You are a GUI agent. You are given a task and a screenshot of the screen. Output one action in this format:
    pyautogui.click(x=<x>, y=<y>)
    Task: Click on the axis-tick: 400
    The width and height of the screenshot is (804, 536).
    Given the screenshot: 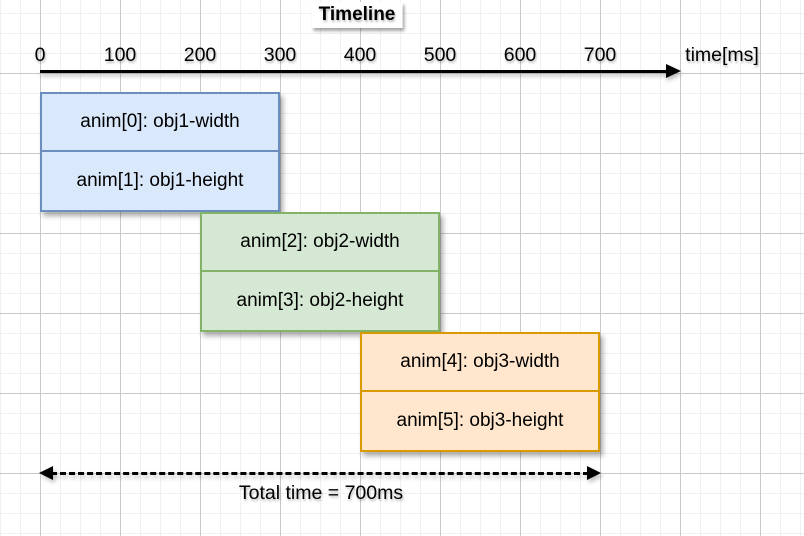 What is the action you would take?
    pyautogui.click(x=360, y=55)
    